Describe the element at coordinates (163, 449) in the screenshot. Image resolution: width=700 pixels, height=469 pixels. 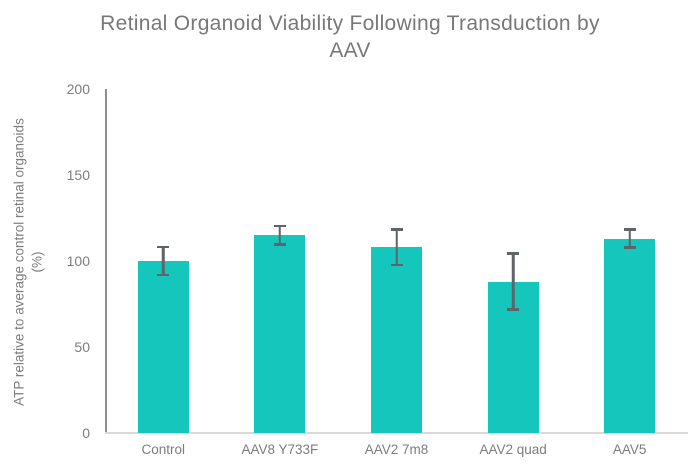
I see `x-tick-label-control: Control` at that location.